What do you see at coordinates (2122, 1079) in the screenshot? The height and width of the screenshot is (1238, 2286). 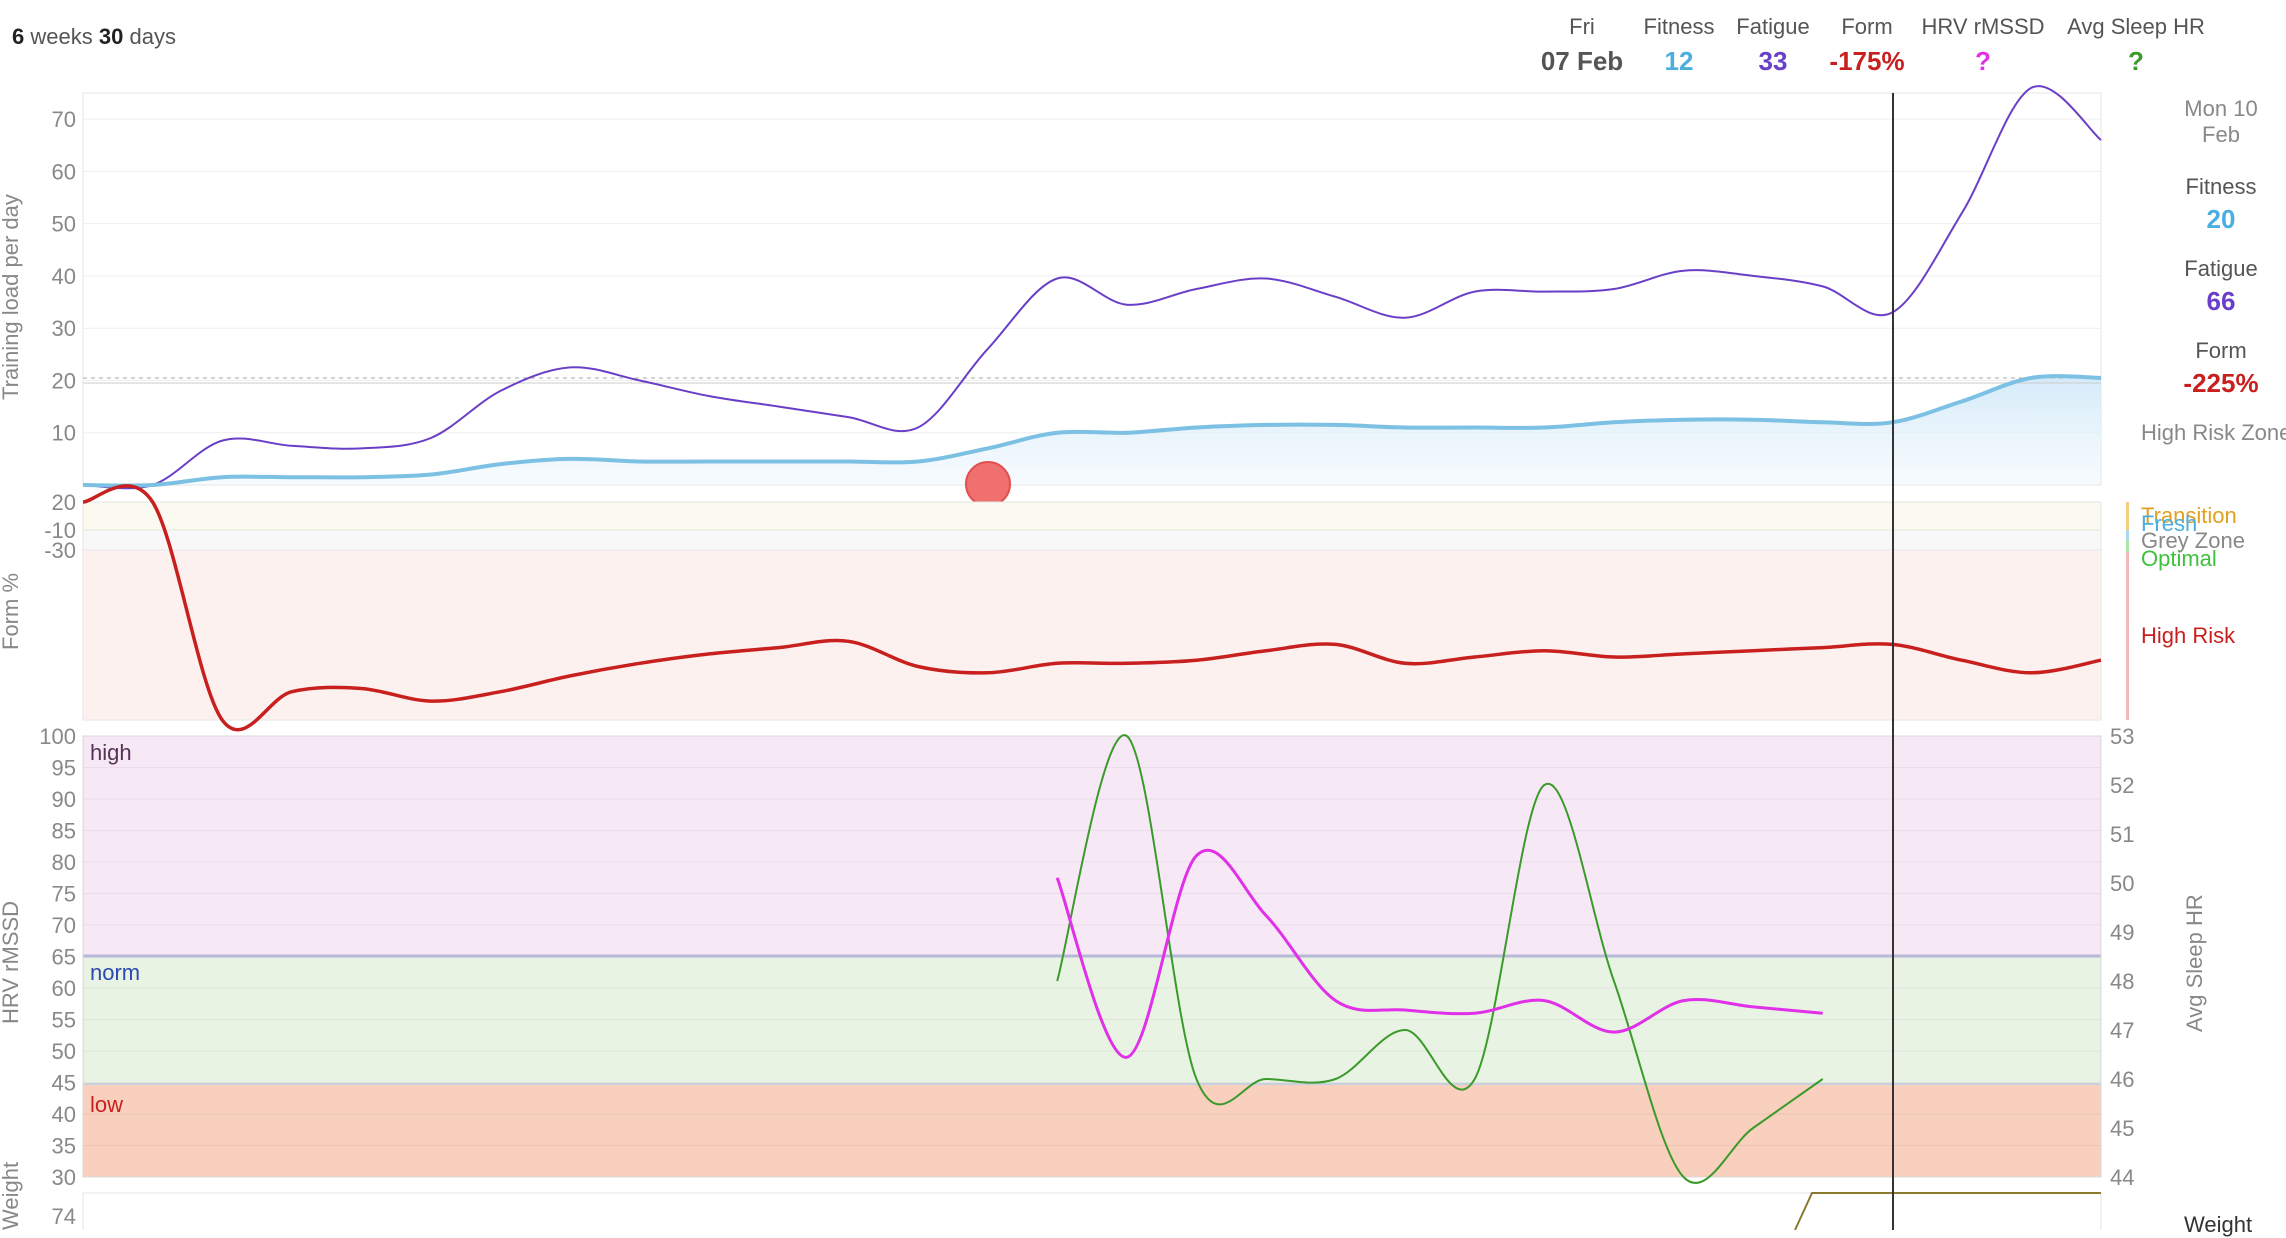 I see `sleep-hr-tick: 46` at bounding box center [2122, 1079].